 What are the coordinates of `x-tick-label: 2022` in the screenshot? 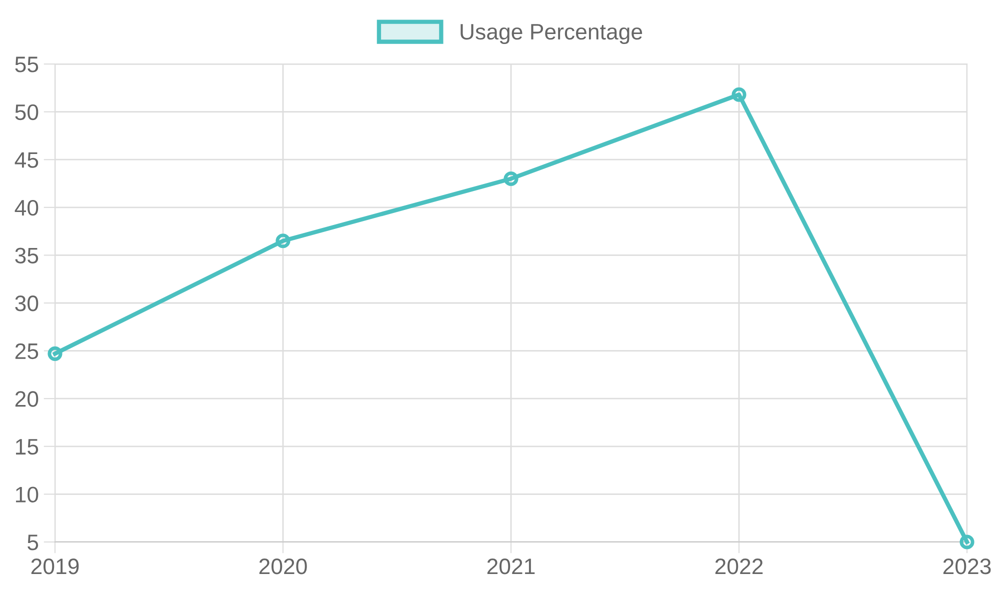 It's located at (739, 566).